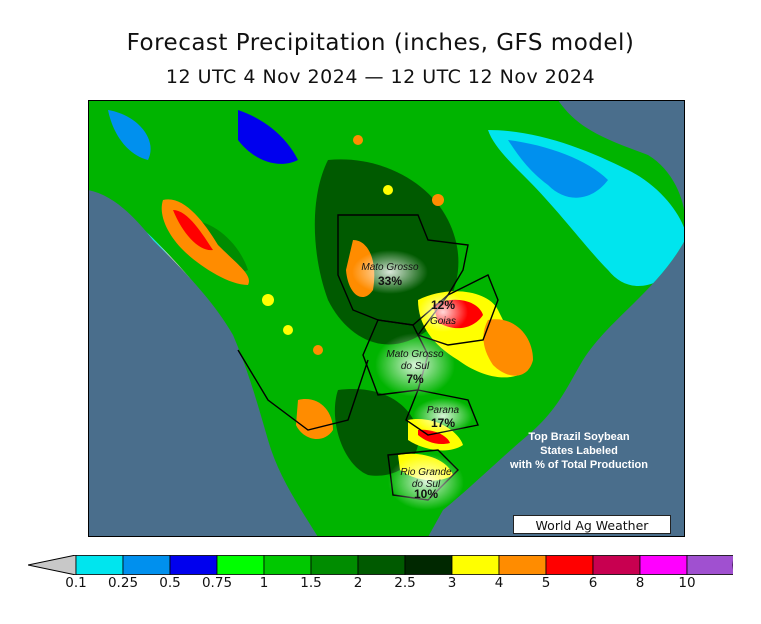 The width and height of the screenshot is (761, 624). I want to click on state-label-parana: Parana 17%, so click(443, 416).